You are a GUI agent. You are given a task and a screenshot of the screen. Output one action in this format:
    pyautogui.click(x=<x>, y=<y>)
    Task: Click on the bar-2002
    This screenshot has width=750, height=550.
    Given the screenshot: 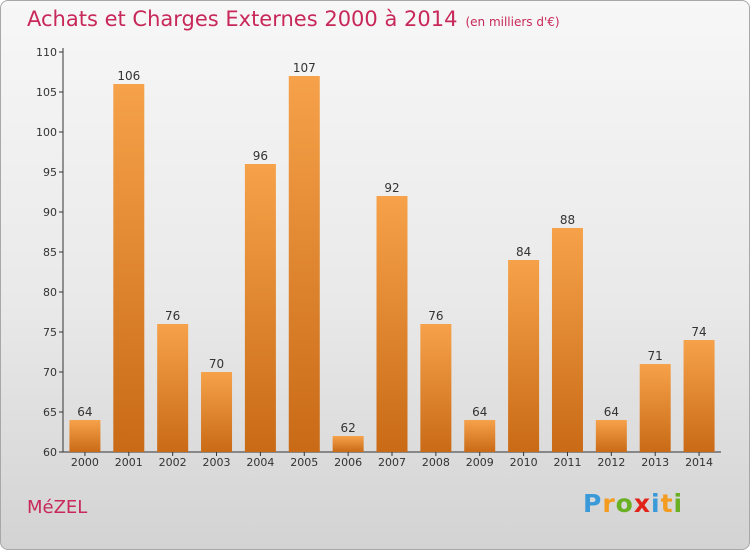 What is the action you would take?
    pyautogui.click(x=173, y=388)
    